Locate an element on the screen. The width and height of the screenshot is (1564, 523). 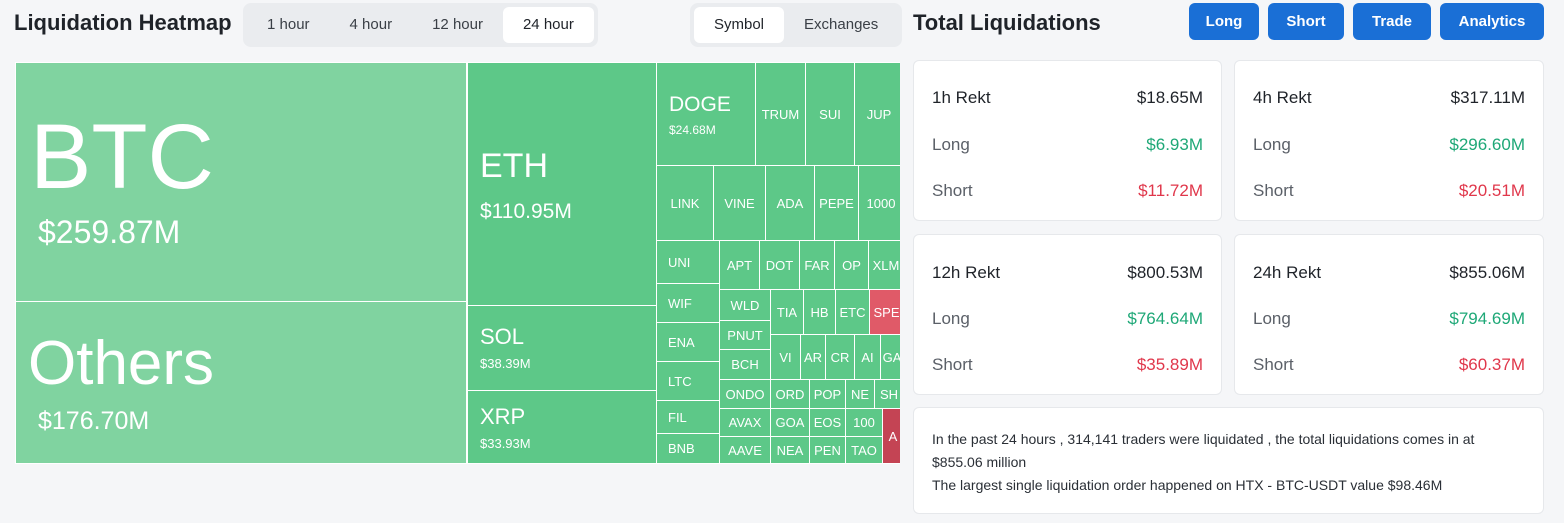
tile-pnut: PNUT is located at coordinates (745, 335).